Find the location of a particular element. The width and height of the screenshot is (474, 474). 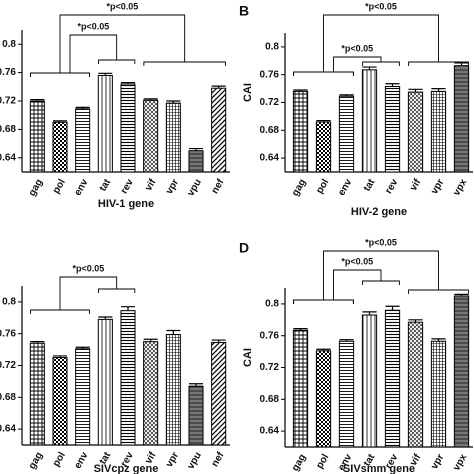

y-axis-label: CAI is located at coordinates (248, 92).